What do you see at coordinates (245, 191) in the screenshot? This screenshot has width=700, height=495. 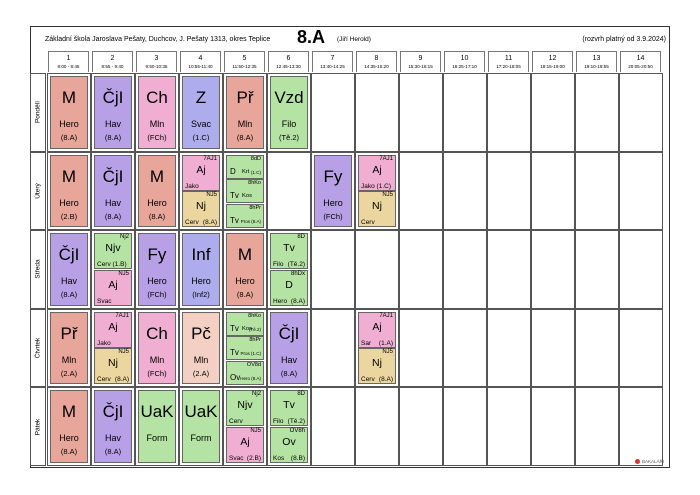 I see `lesson-block: 8hKo Tv Kos` at bounding box center [245, 191].